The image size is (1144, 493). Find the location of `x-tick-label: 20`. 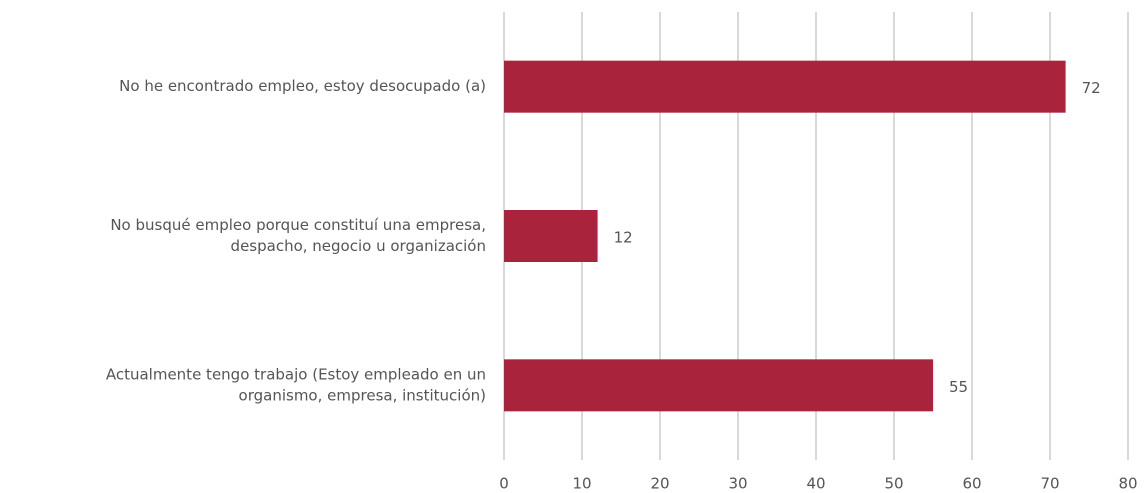

x-tick-label: 20 is located at coordinates (659, 484).